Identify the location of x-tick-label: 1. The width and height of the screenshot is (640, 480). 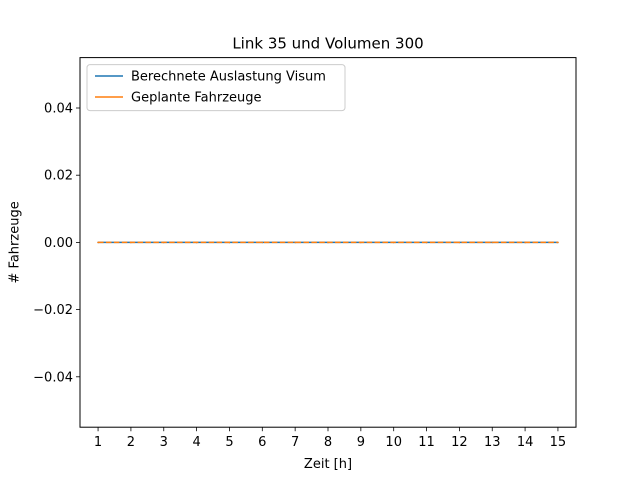
(98, 442).